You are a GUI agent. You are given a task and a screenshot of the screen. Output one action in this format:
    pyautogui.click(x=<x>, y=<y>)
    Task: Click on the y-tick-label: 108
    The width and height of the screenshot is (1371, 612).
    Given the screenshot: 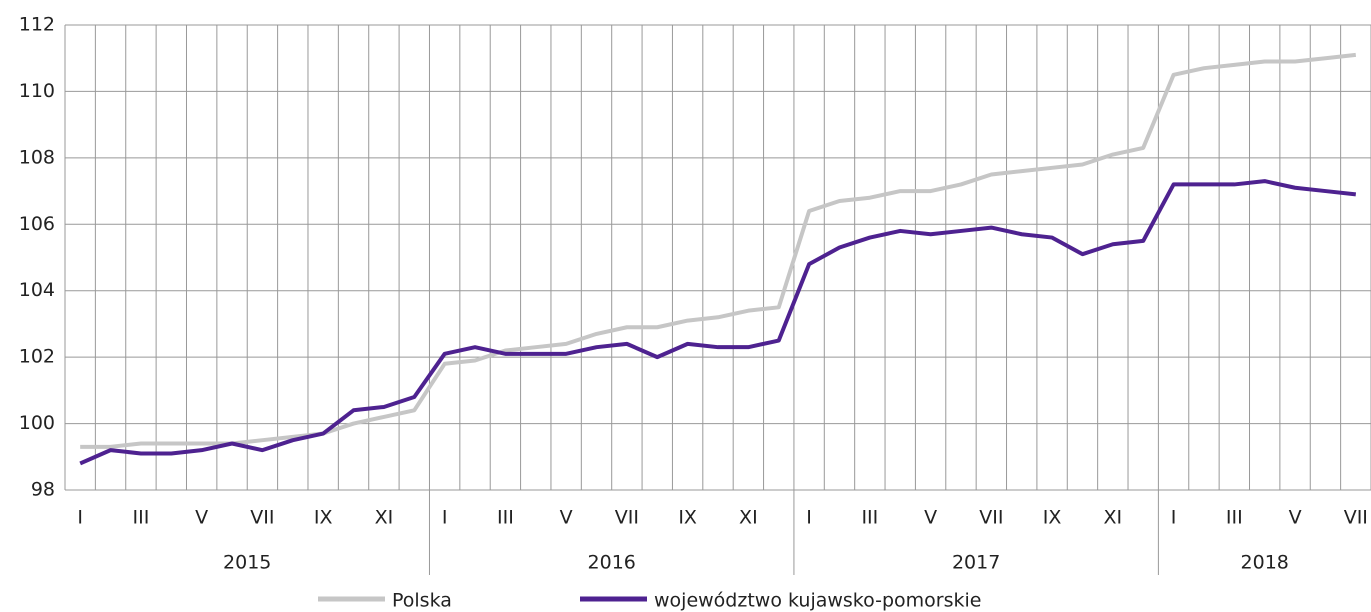 What is the action you would take?
    pyautogui.click(x=37, y=157)
    